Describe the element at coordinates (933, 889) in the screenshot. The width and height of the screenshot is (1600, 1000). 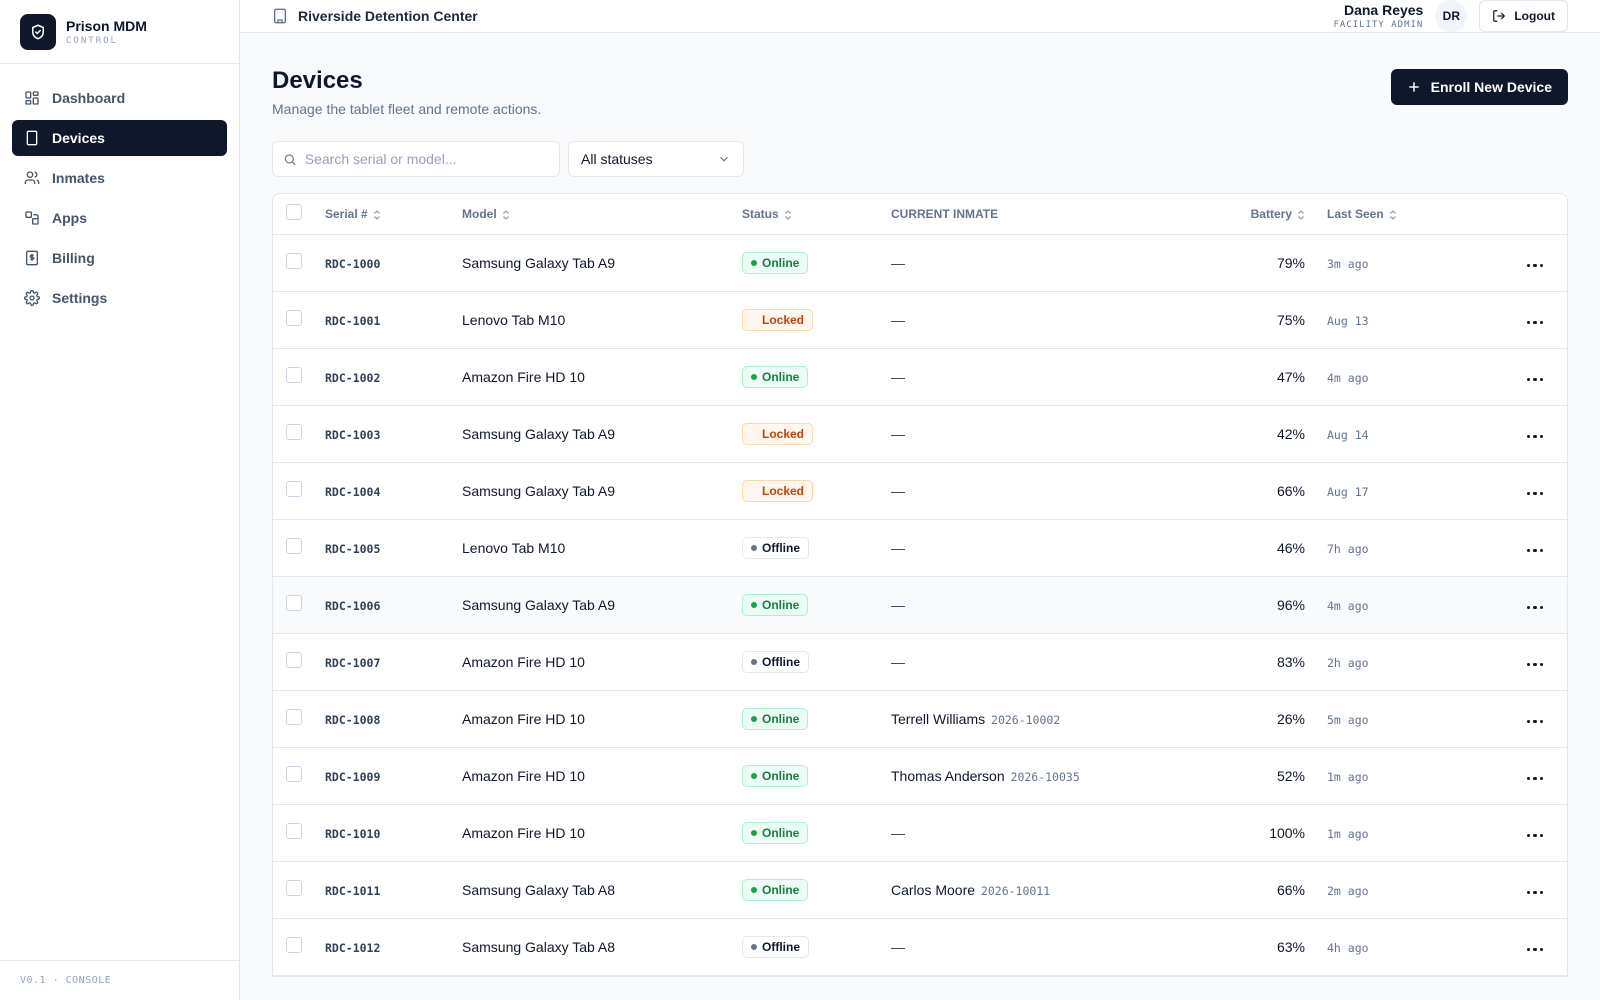
I see `inmate-name: Carlos Moore` at that location.